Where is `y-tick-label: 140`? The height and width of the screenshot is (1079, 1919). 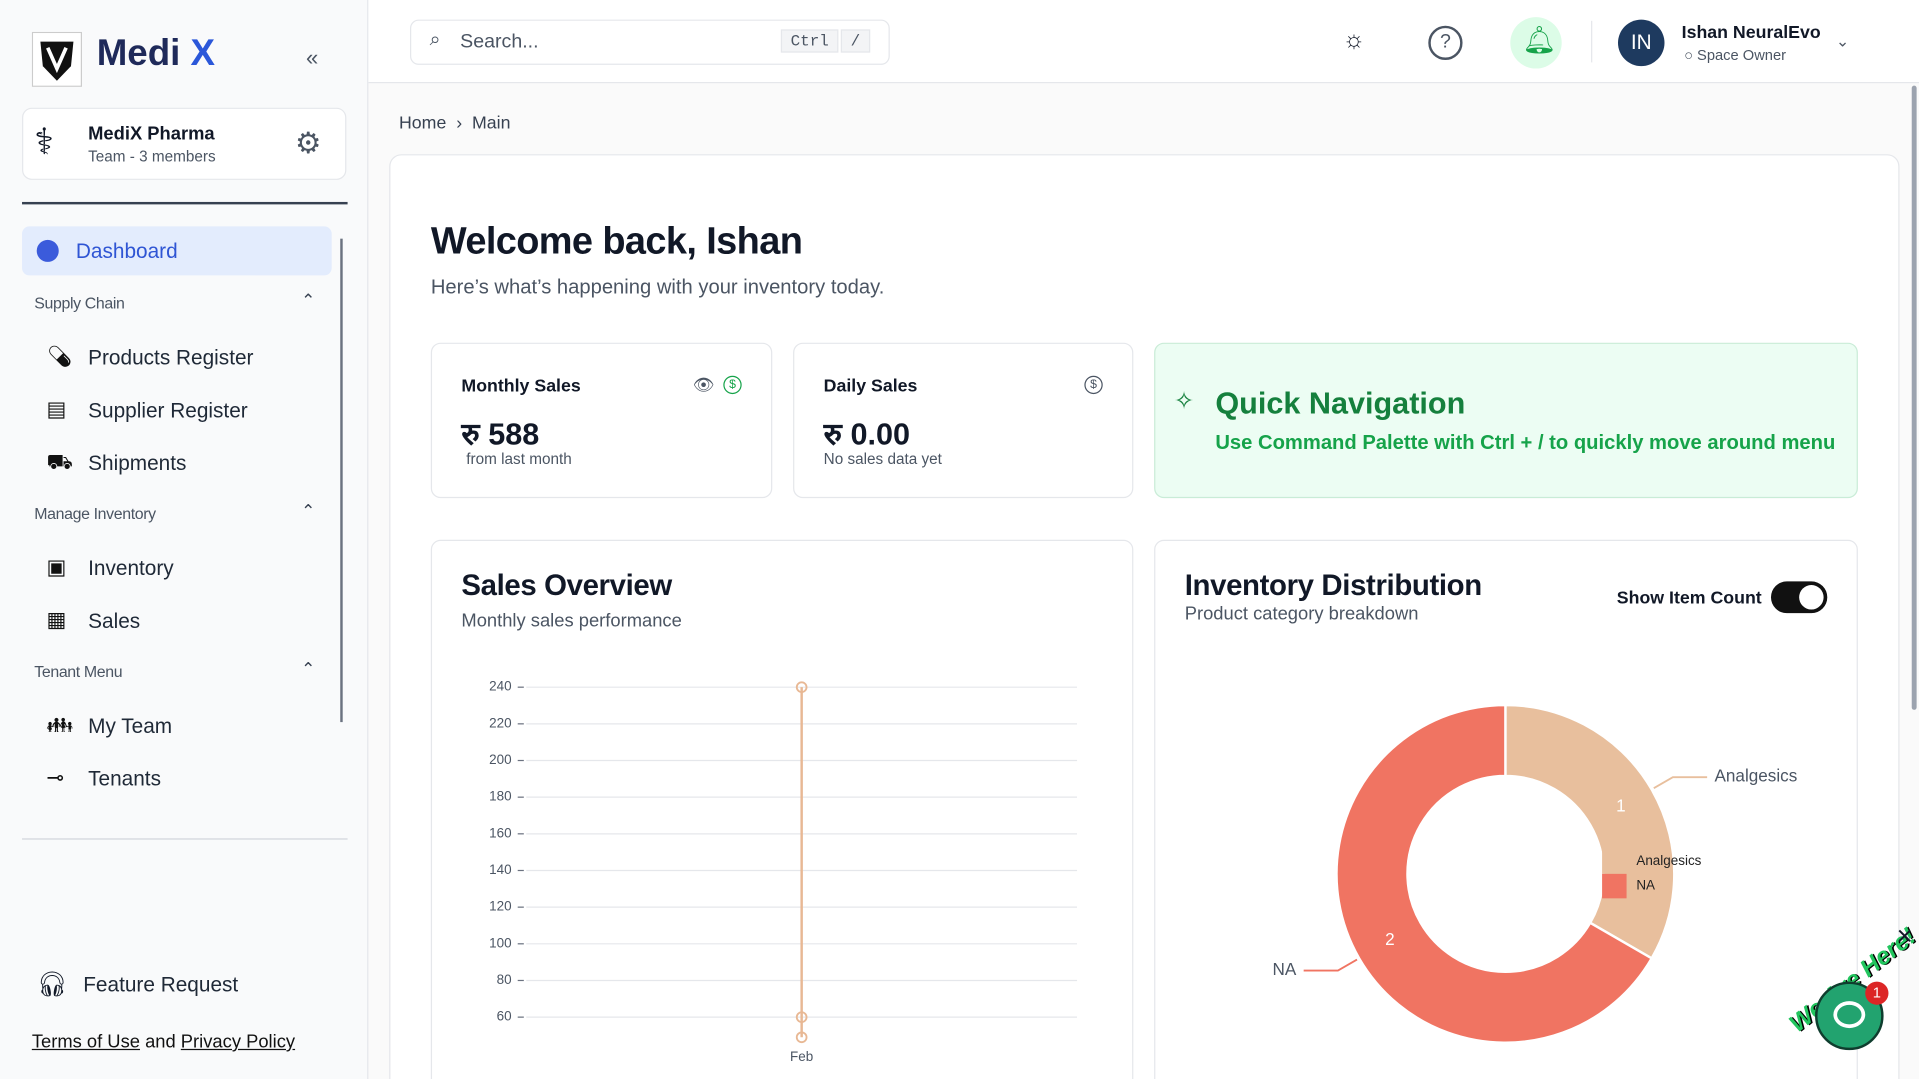
y-tick-label: 140 is located at coordinates (500, 869).